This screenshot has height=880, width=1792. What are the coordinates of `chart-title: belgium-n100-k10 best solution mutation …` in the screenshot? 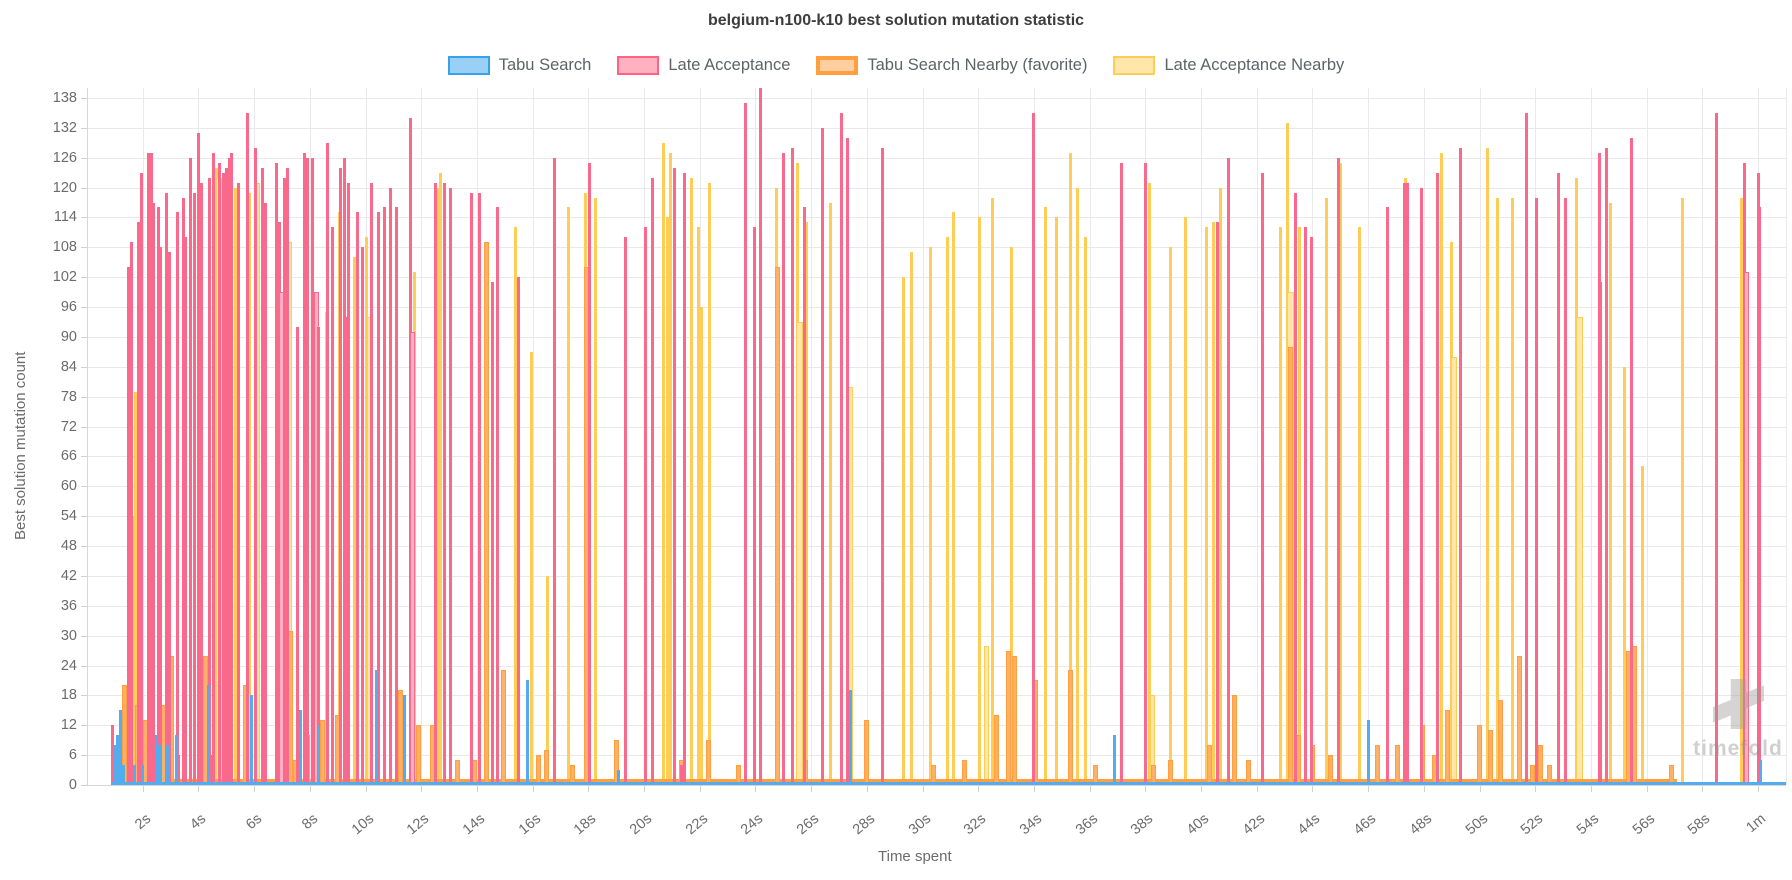 It's located at (896, 20).